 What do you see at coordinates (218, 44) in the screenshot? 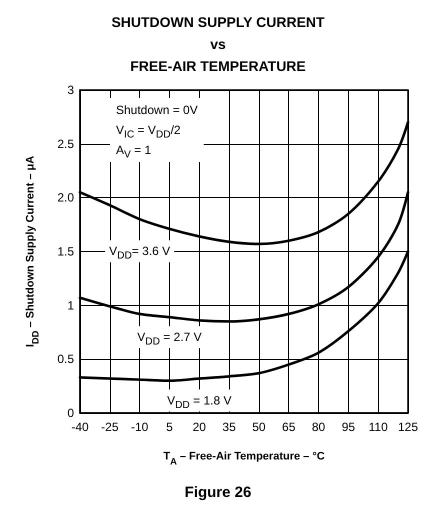
I see `chart-title: SHUTDOWN SUPPLY CURRENT vs FREE-AIR TEMPERATURE` at bounding box center [218, 44].